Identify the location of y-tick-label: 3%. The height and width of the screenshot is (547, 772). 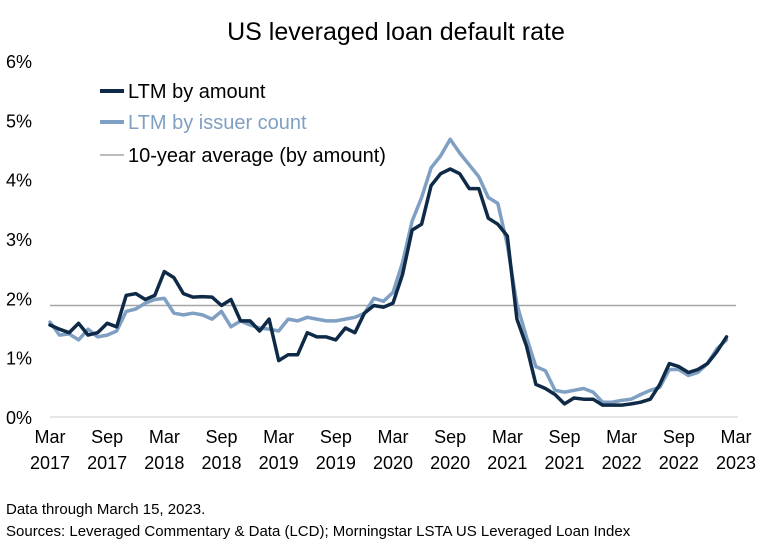
(19, 240).